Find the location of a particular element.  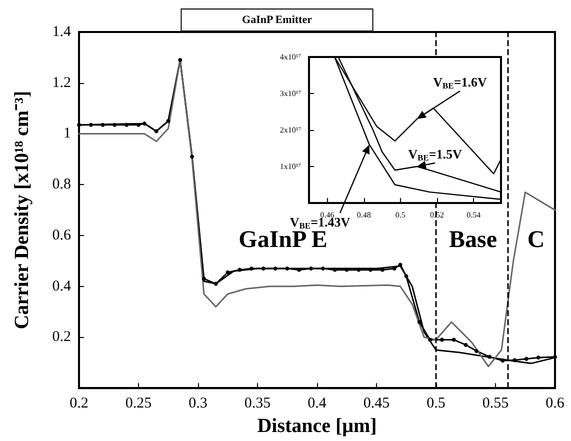

y-tick-label: 4x10¹⁷ is located at coordinates (291, 57).